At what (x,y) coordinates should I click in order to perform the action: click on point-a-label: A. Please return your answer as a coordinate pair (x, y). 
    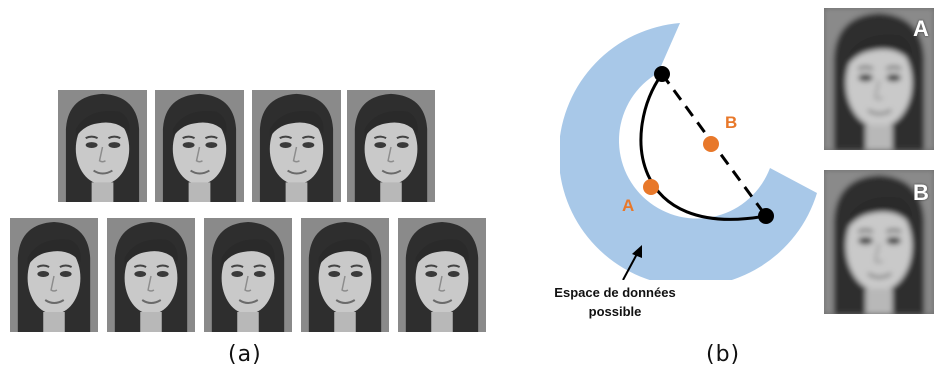
    Looking at the image, I should click on (628, 205).